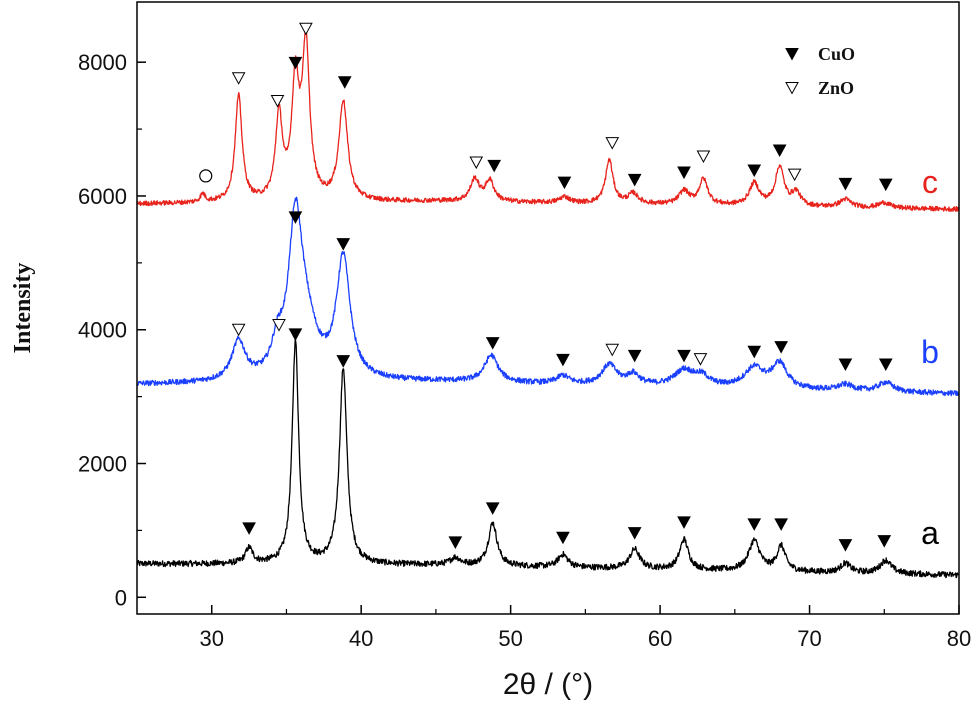 The height and width of the screenshot is (710, 978). I want to click on y-tick-label: 0, so click(121, 597).